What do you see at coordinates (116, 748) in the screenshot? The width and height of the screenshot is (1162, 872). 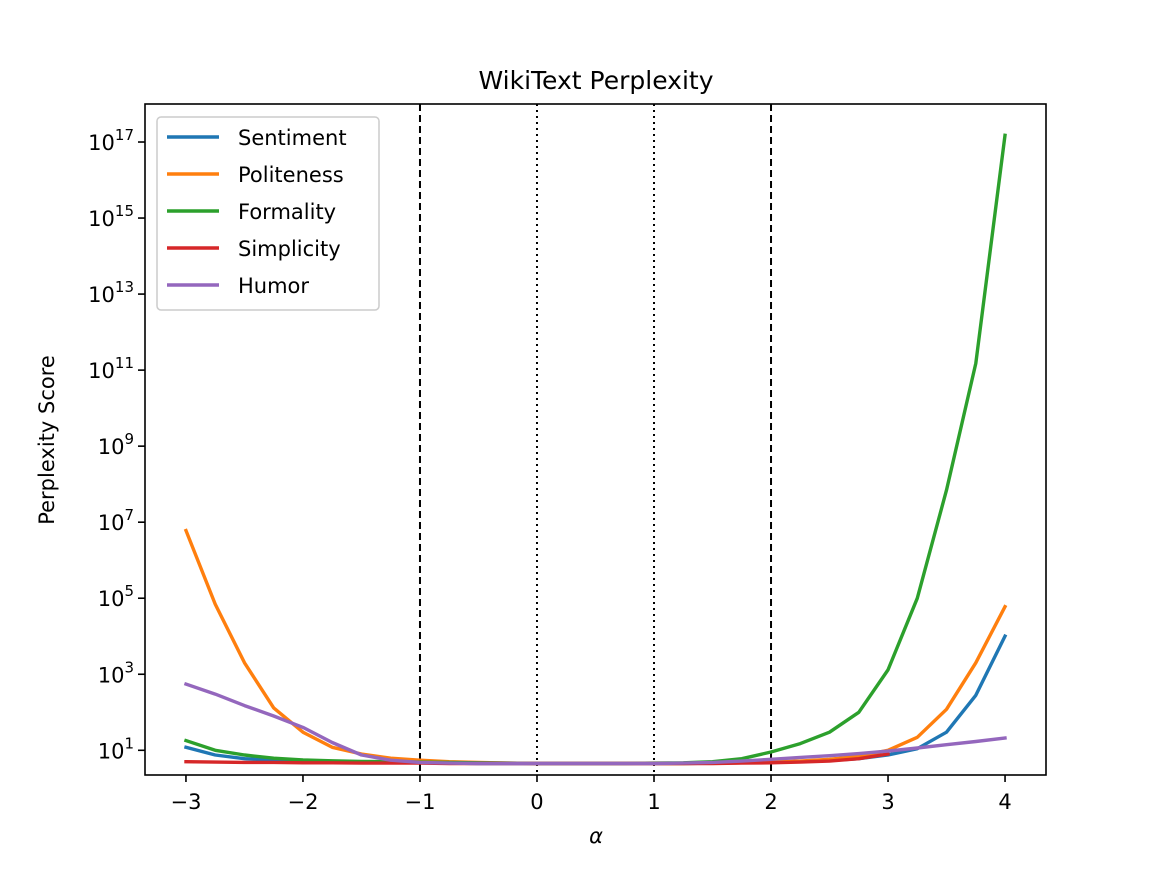 I see `y-tick-label: 10¹` at bounding box center [116, 748].